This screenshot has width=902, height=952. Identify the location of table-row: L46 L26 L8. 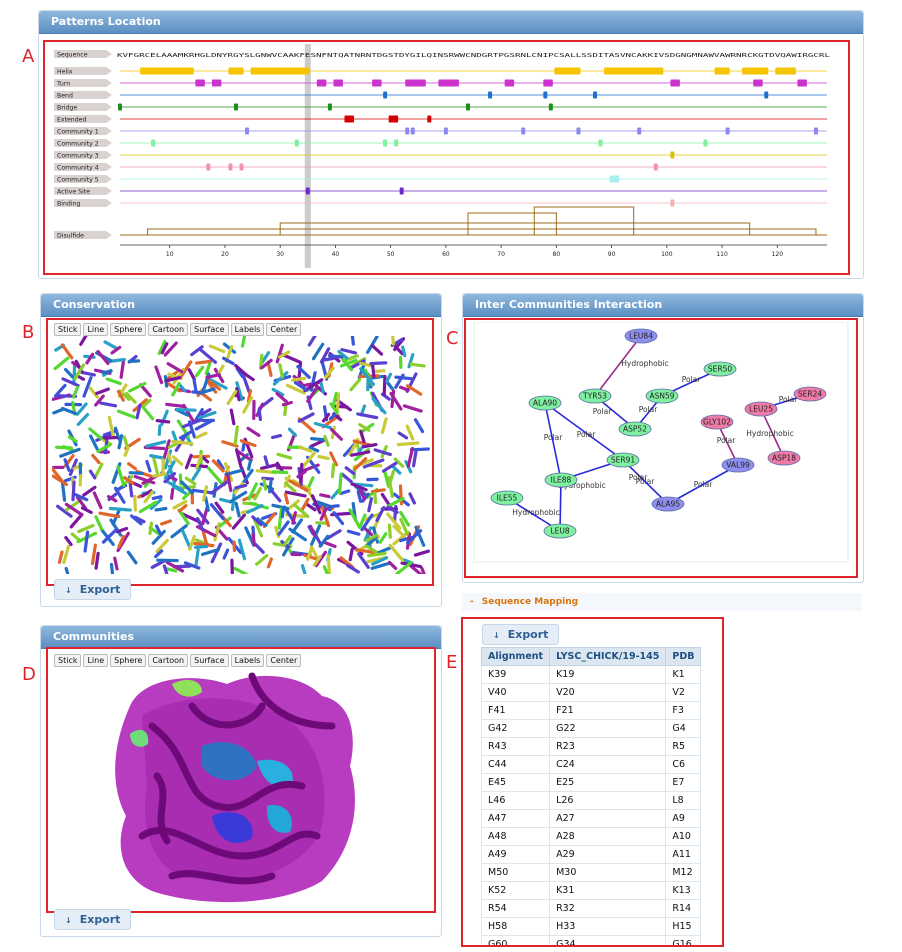
(591, 800).